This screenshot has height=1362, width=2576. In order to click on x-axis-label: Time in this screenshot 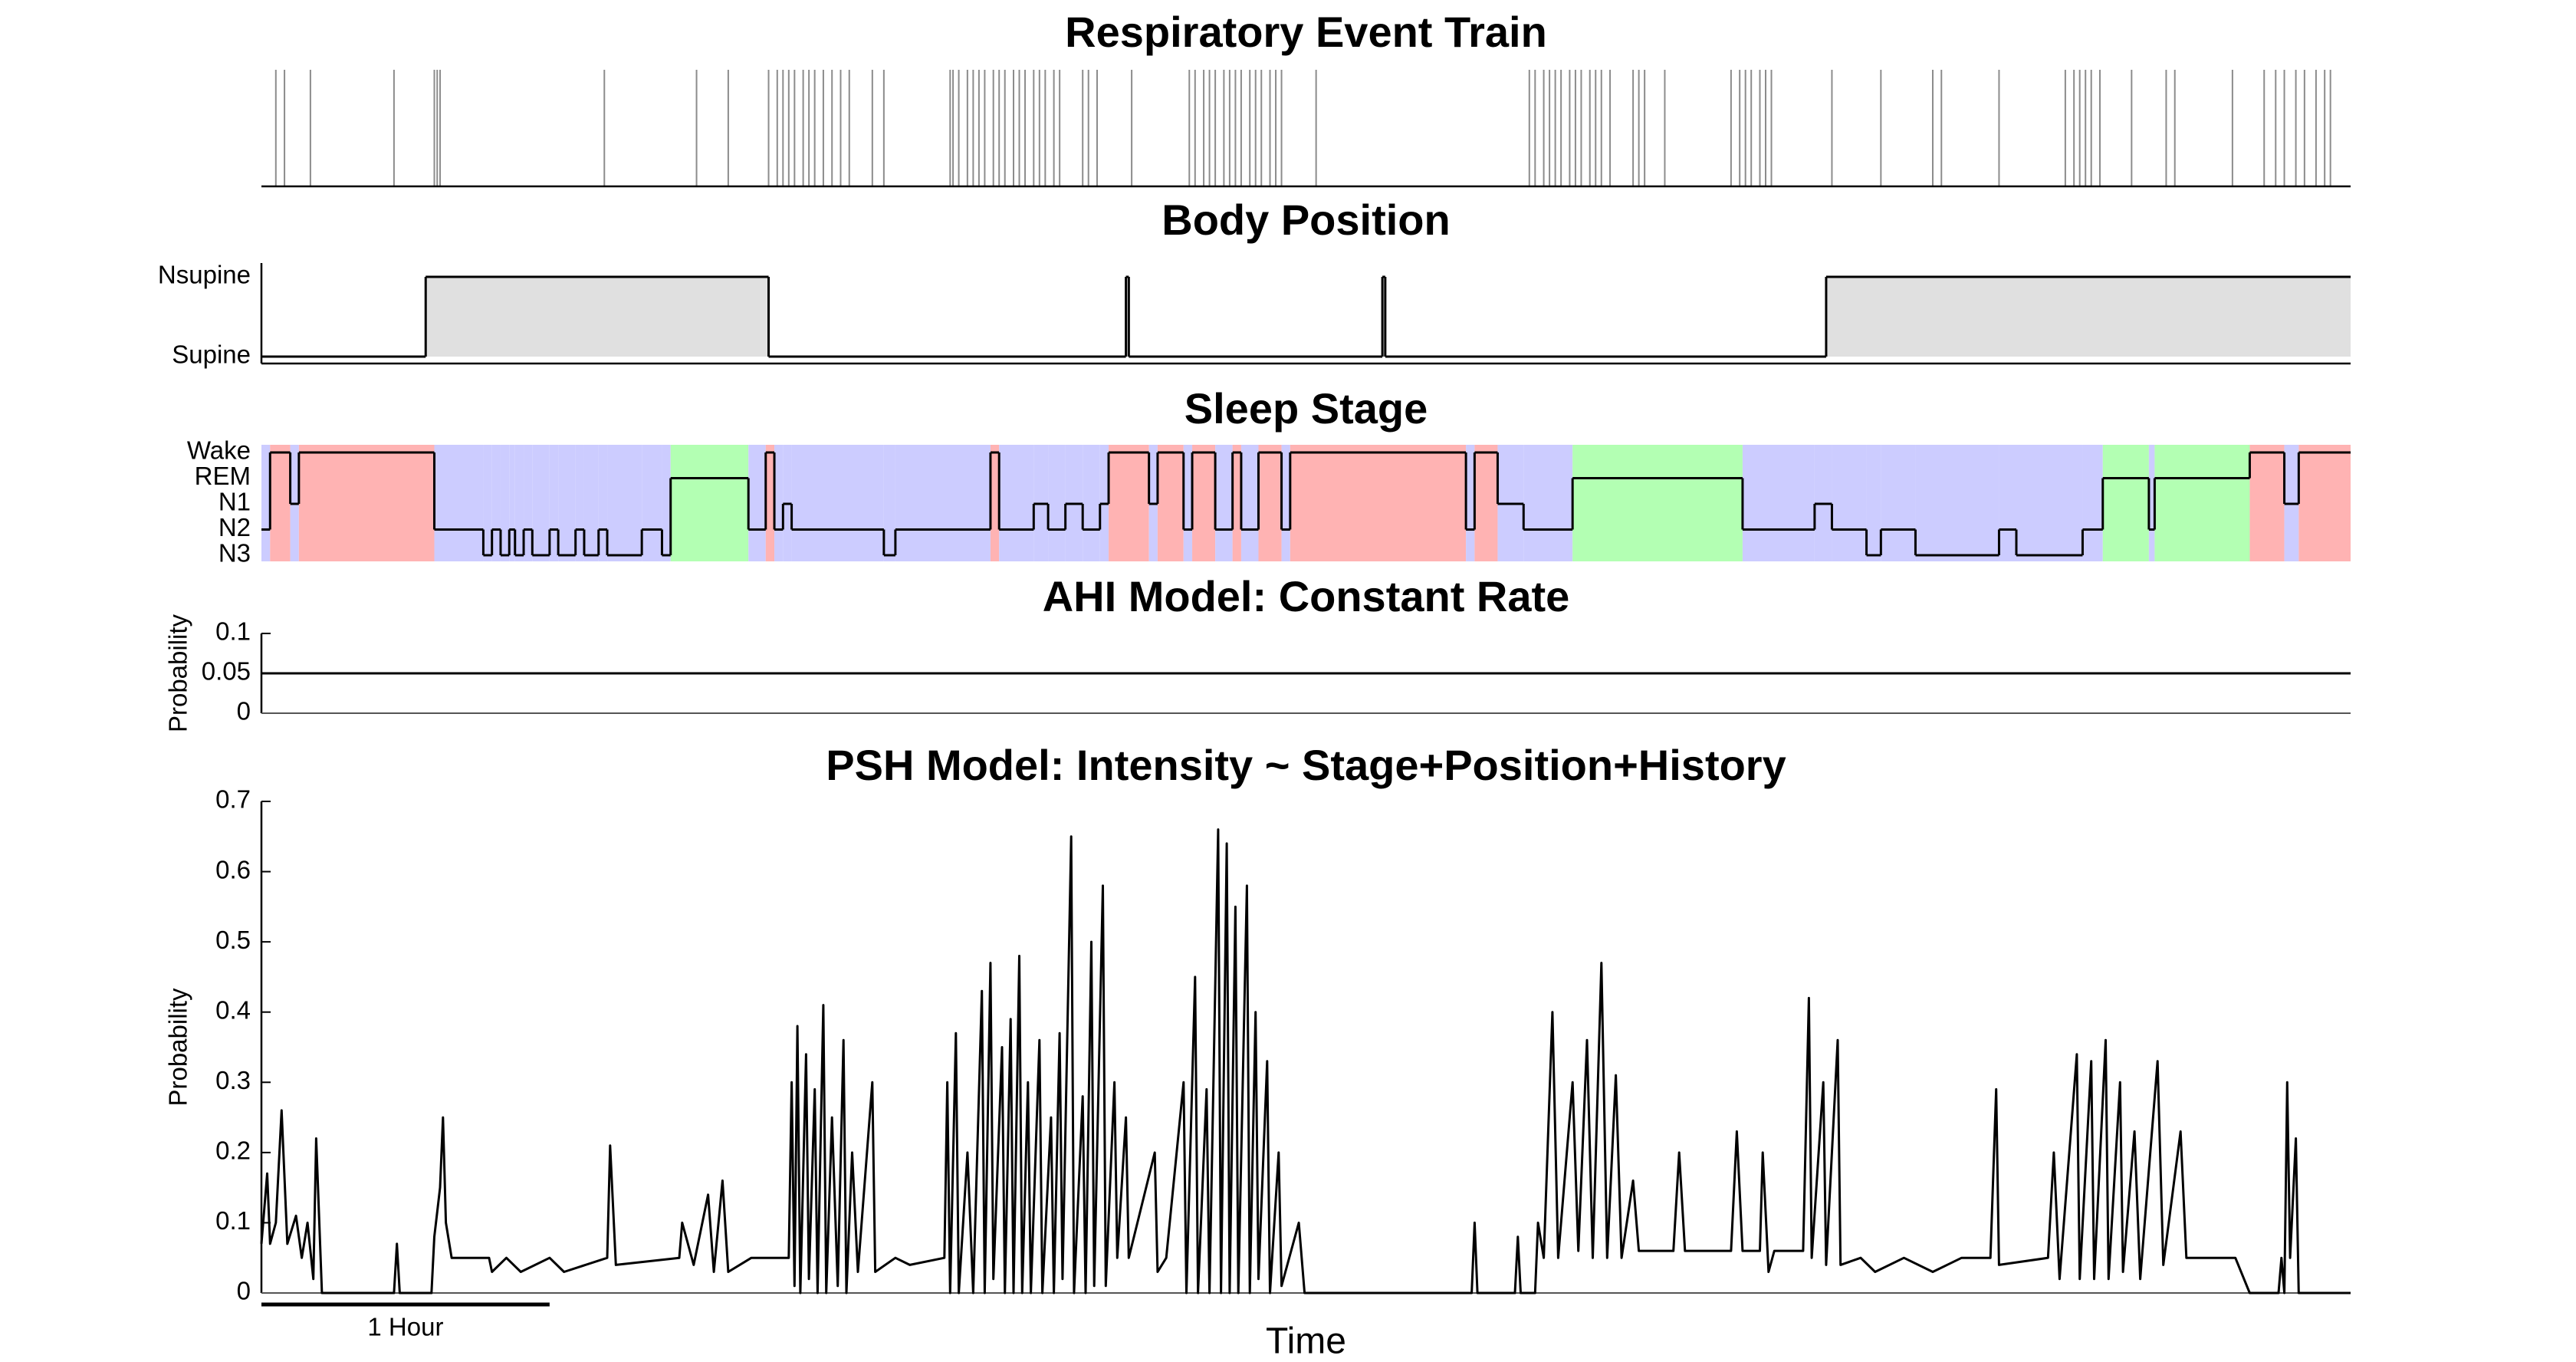, I will do `click(1306, 1341)`.